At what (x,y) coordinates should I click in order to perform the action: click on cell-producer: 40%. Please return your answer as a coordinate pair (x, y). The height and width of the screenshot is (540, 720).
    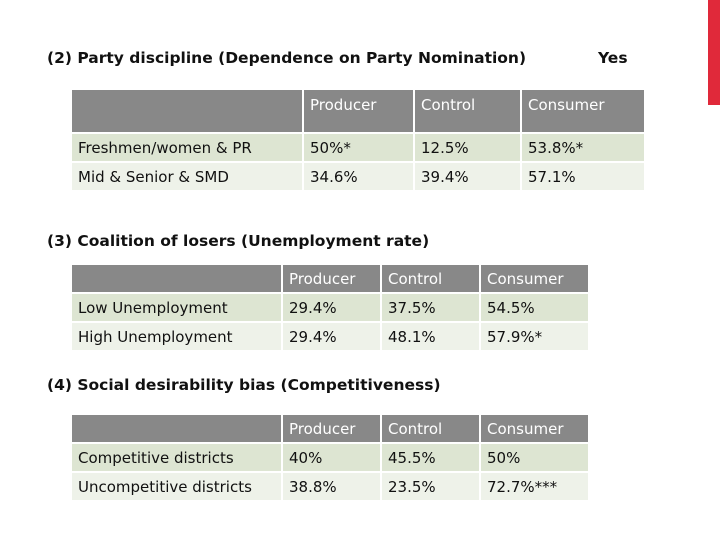
    Looking at the image, I should click on (331, 457).